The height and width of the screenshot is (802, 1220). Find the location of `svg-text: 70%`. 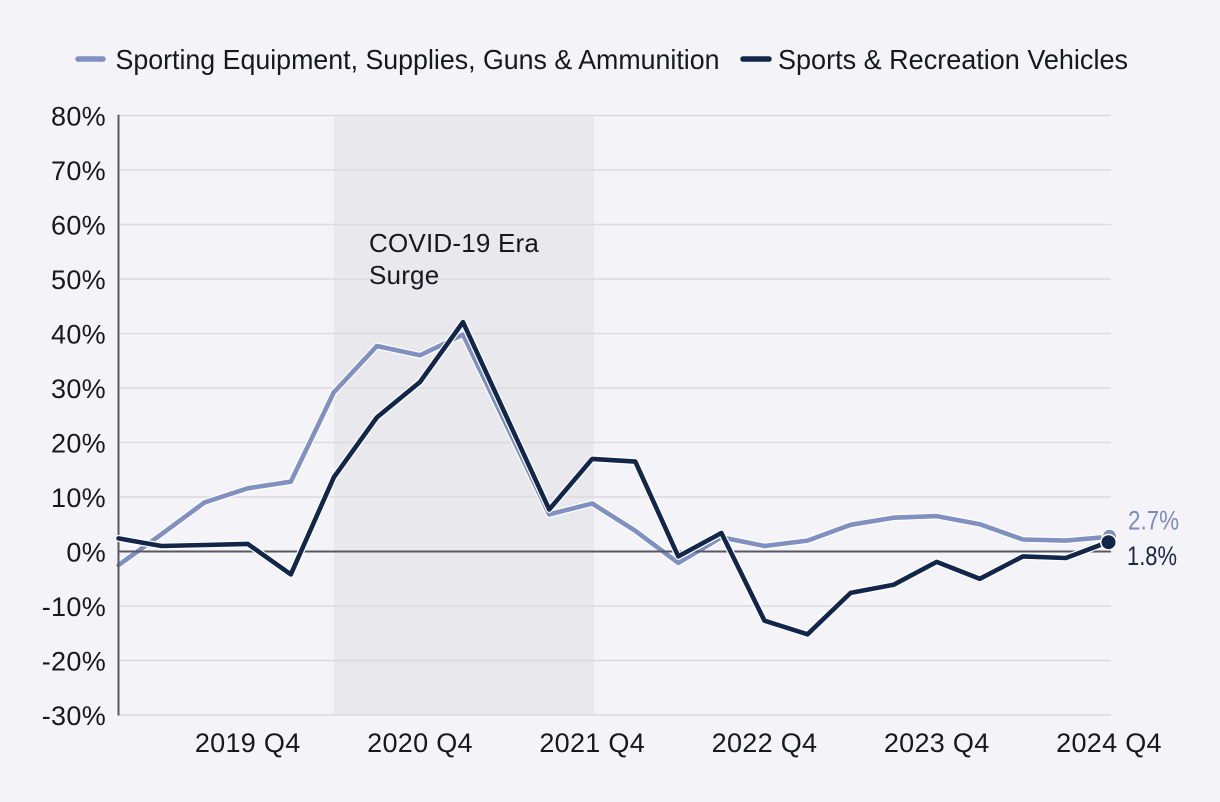

svg-text: 70% is located at coordinates (78, 171).